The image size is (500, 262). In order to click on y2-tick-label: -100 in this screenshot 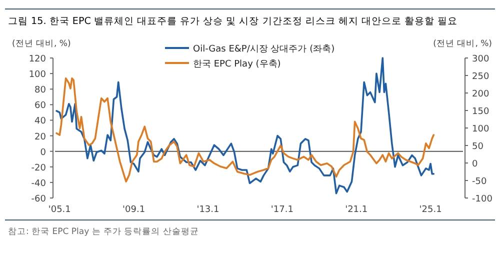, I will do `click(482, 199)`.